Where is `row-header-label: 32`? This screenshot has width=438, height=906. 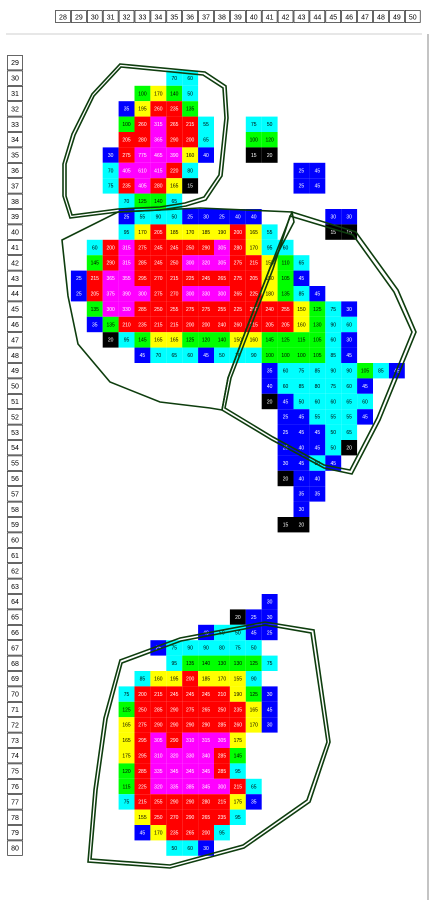 row-header-label: 32 is located at coordinates (15, 109).